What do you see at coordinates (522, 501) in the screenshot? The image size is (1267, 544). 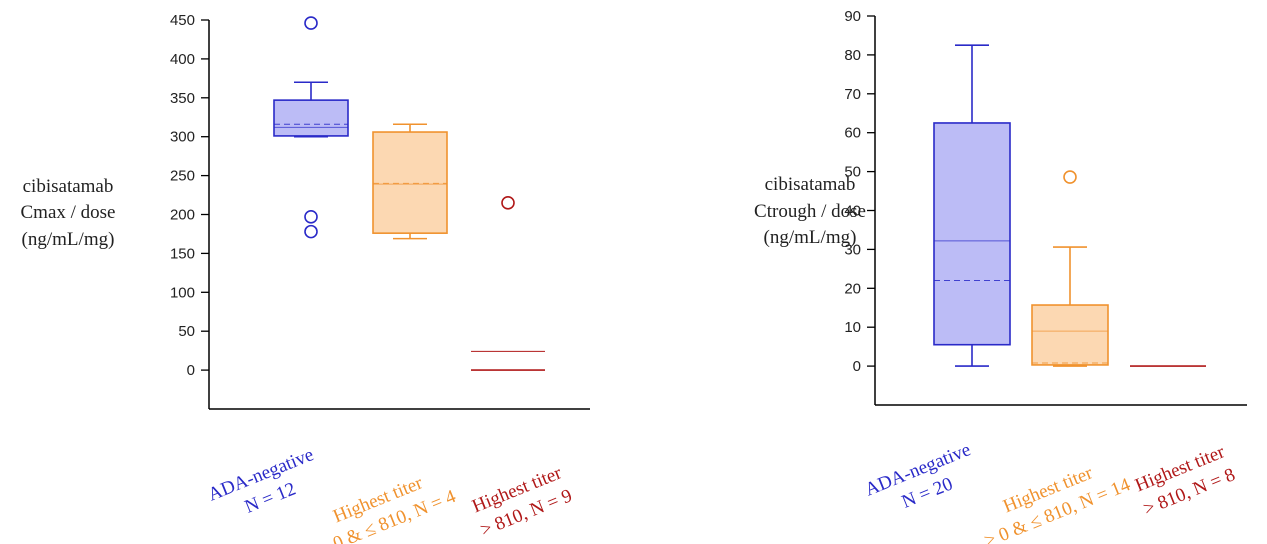 I see `category-label-2: Highest titer> 810, N = 9` at bounding box center [522, 501].